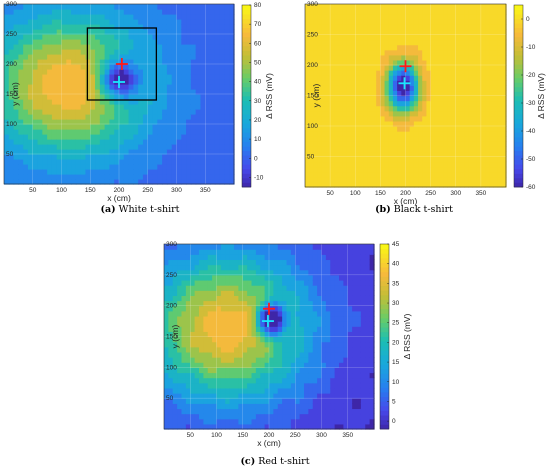 The image size is (550, 473). Describe the element at coordinates (246, 167) in the screenshot. I see `colorbar-segment` at that location.